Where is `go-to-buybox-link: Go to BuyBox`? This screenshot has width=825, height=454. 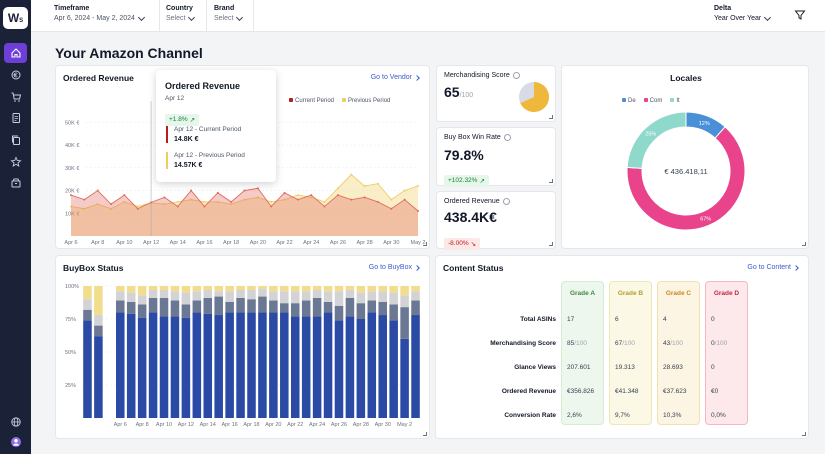
go-to-buybox-link: Go to BuyBox is located at coordinates (394, 267).